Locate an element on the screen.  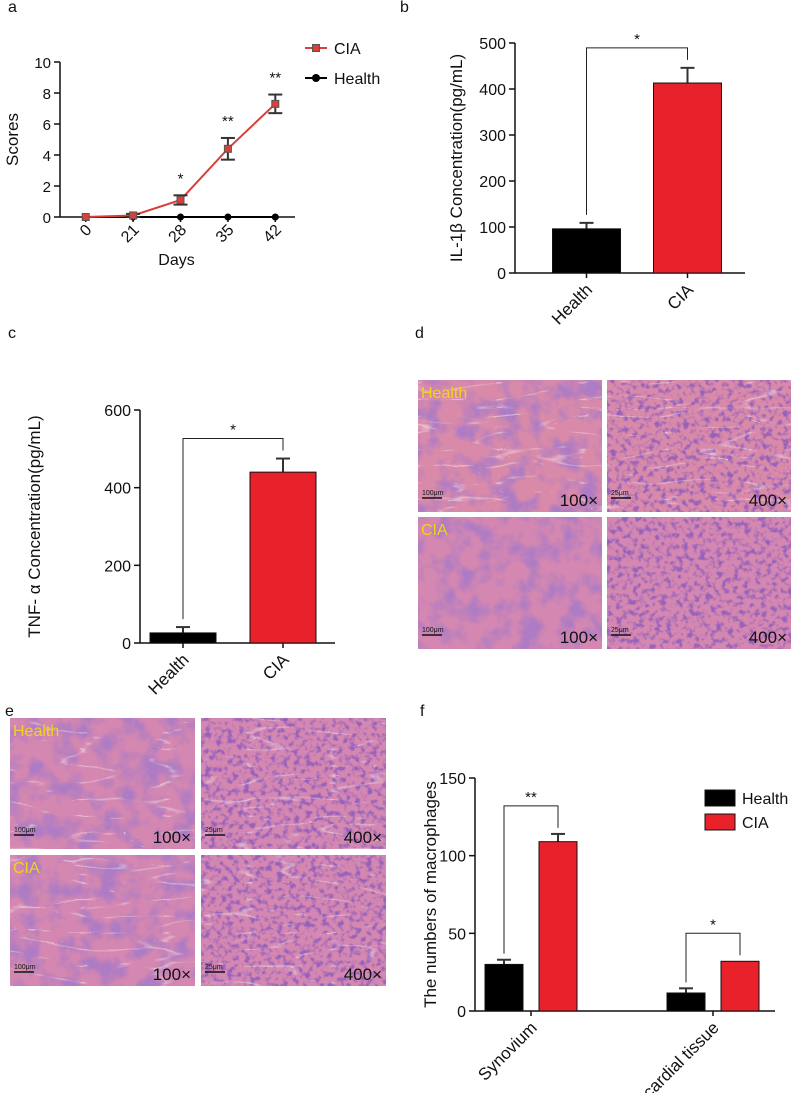
x-tick-label: 35 is located at coordinates (225, 234).